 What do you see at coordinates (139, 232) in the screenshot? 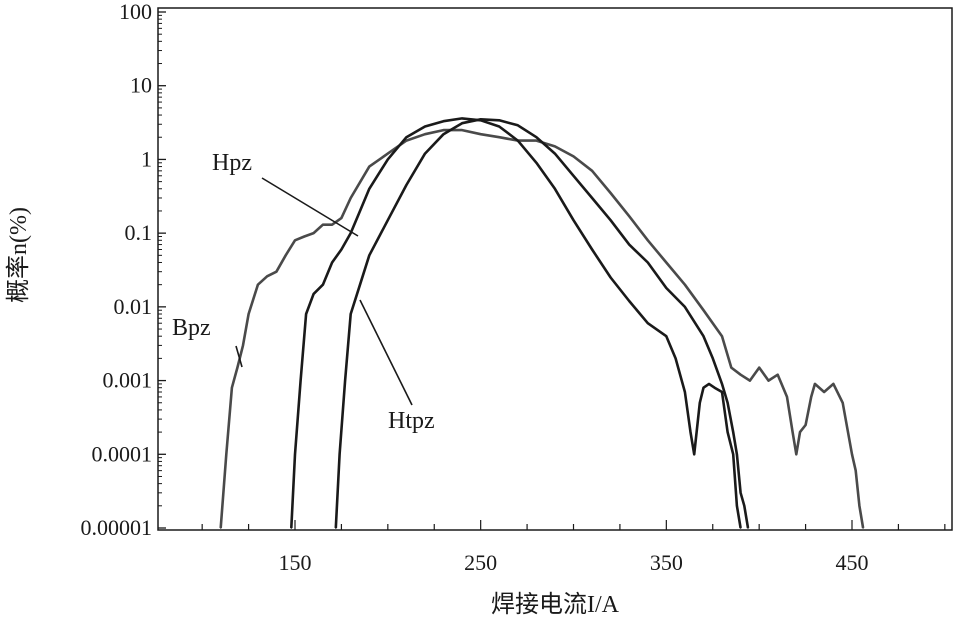
I see `y-tick-label: 0.1` at bounding box center [139, 232].